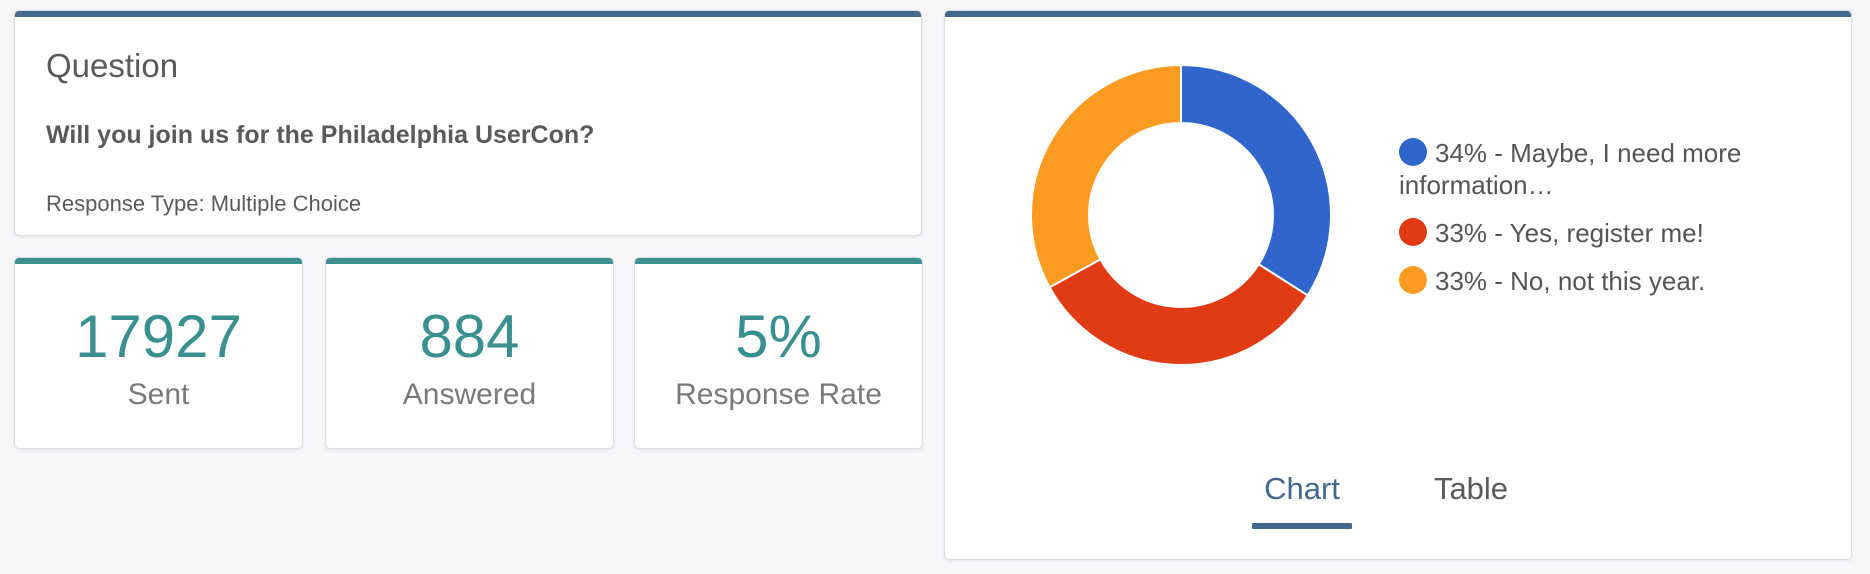  I want to click on legend-item: 33% - No, not this year., so click(1609, 281).